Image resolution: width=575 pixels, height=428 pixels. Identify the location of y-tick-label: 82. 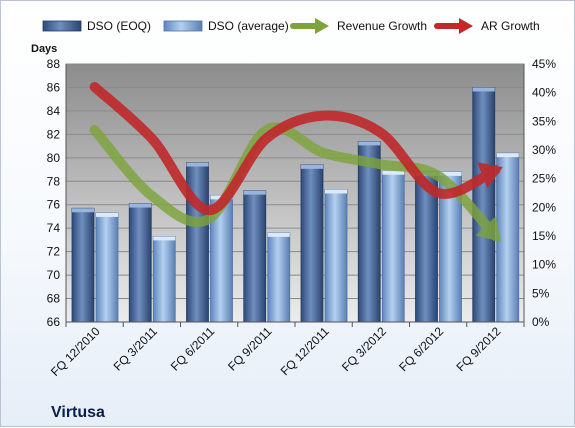
(54, 134).